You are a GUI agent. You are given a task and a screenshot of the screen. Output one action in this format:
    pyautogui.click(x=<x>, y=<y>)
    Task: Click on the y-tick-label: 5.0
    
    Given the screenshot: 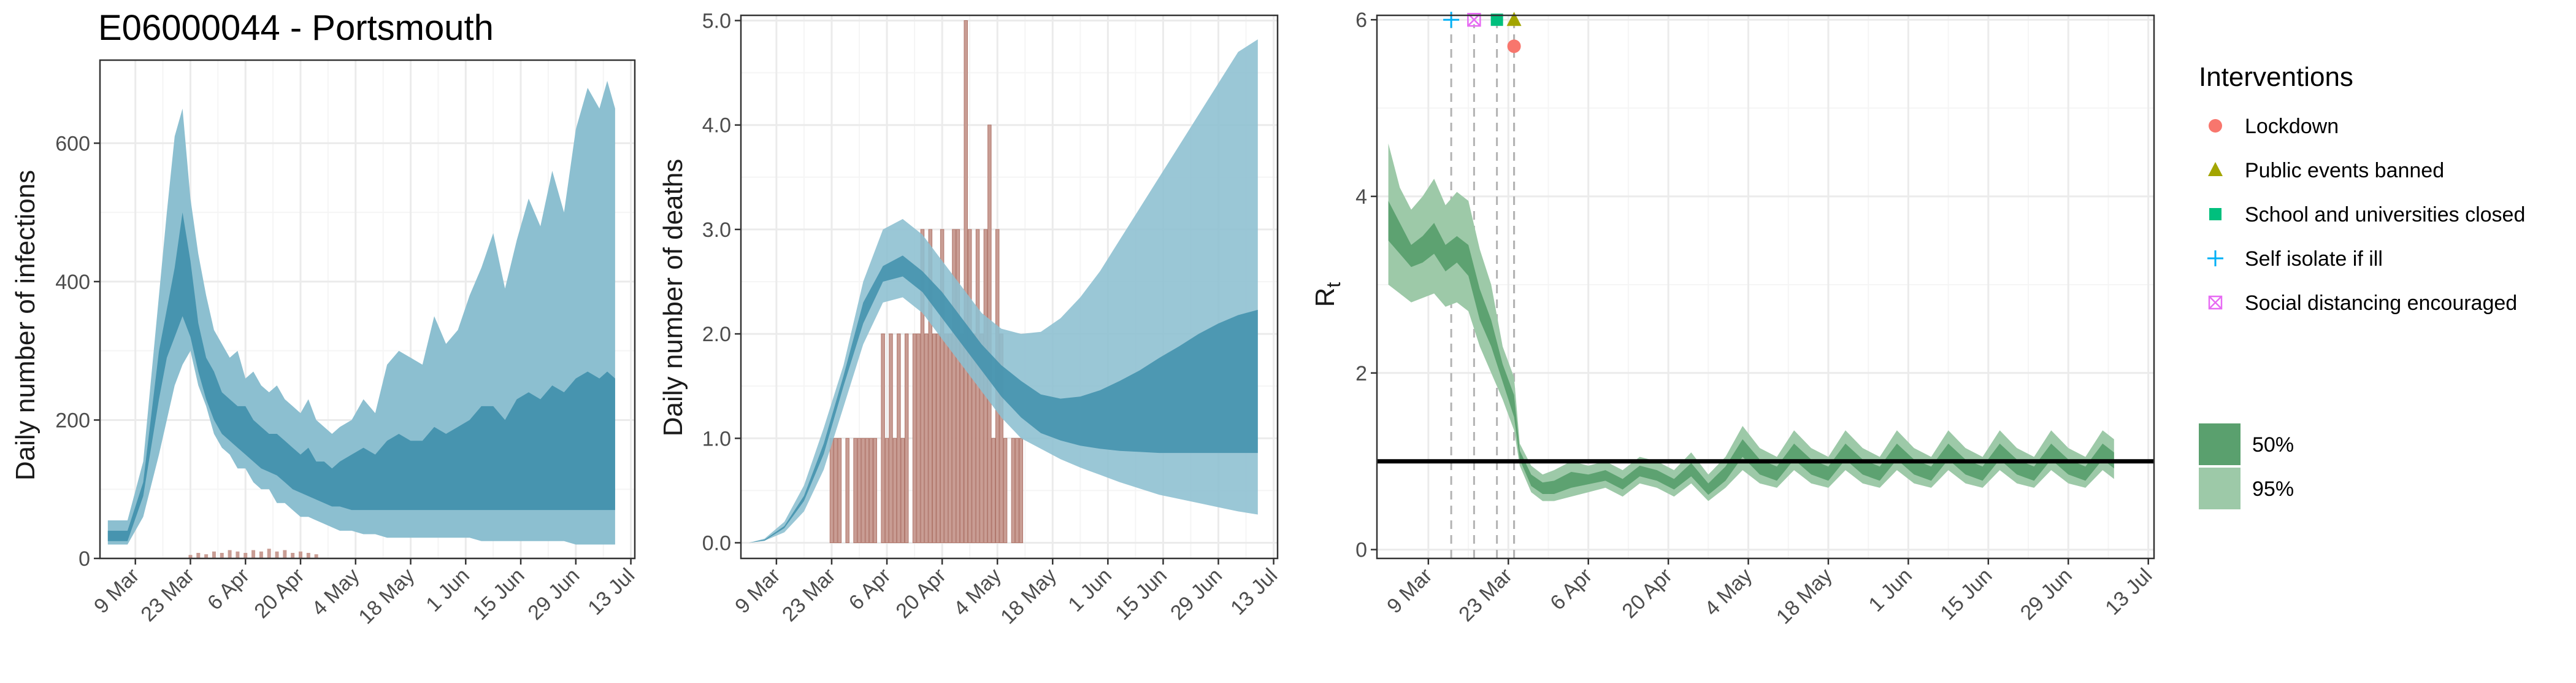 What is the action you would take?
    pyautogui.click(x=716, y=21)
    